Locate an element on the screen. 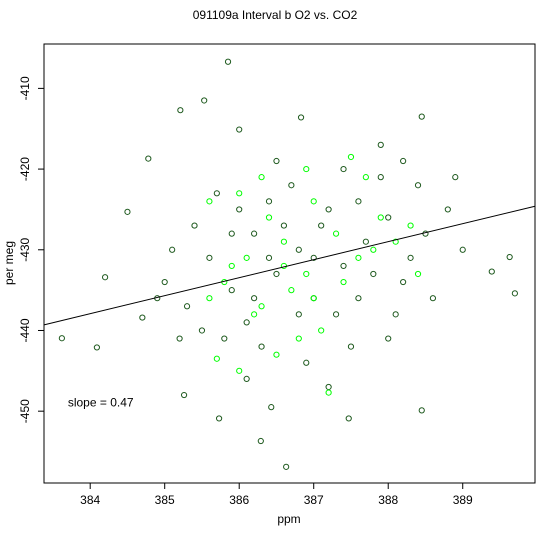  chart-title: 091109a Interval b O2 vs. CO2 is located at coordinates (275, 15).